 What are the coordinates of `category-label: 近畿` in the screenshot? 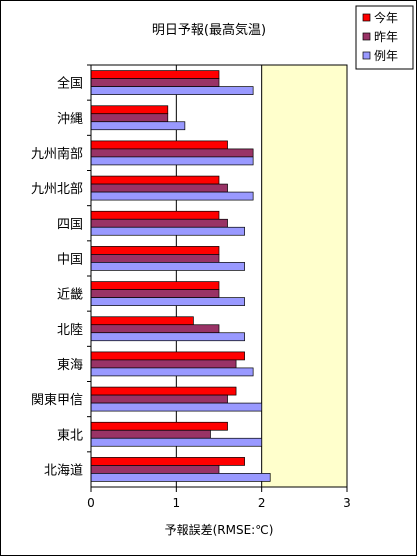 It's located at (70, 295).